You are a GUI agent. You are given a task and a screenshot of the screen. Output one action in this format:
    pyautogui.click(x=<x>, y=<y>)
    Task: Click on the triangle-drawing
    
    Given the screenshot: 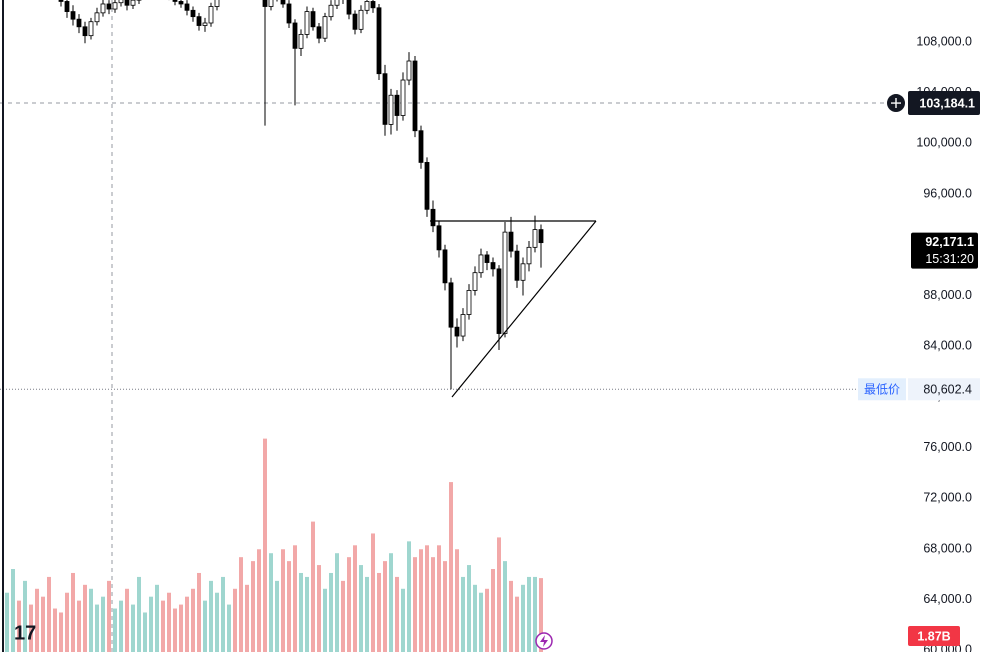 What is the action you would take?
    pyautogui.click(x=513, y=309)
    